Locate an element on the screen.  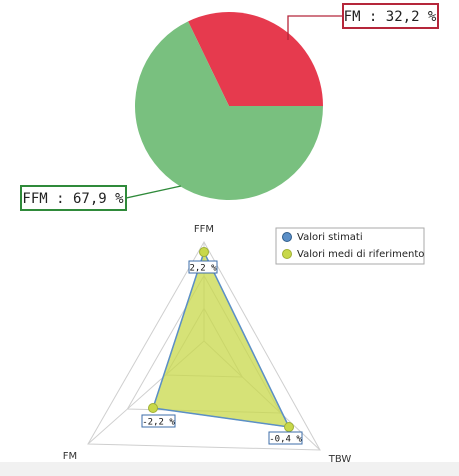
footer-strip is located at coordinates (229, 469).